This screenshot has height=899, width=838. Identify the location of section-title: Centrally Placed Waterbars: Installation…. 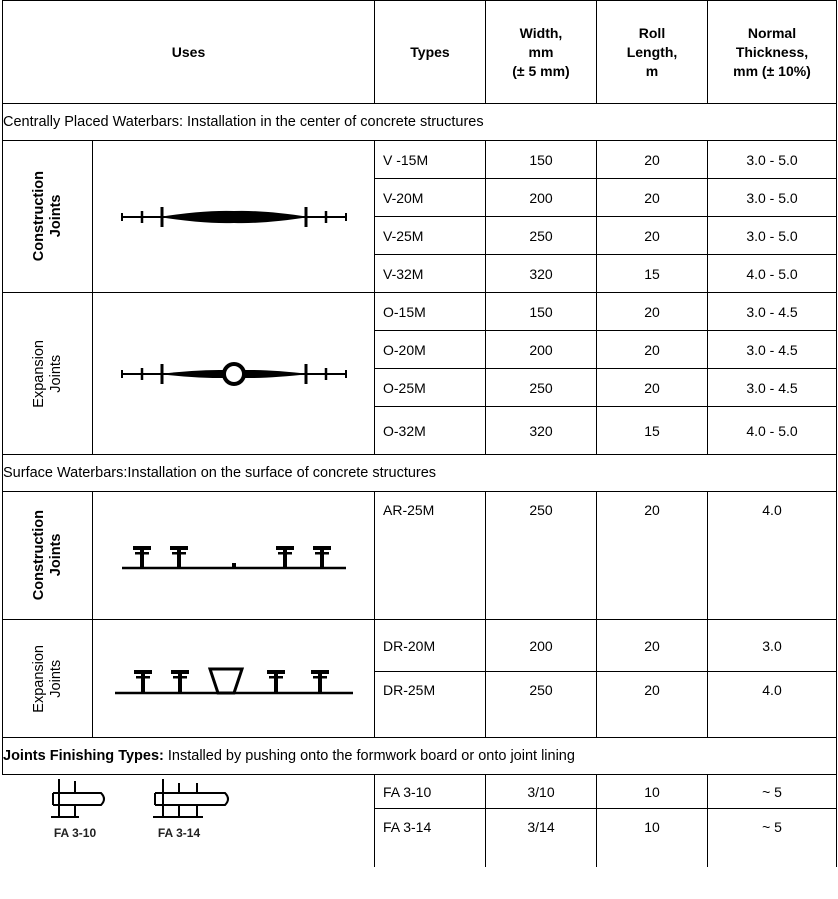
(419, 122).